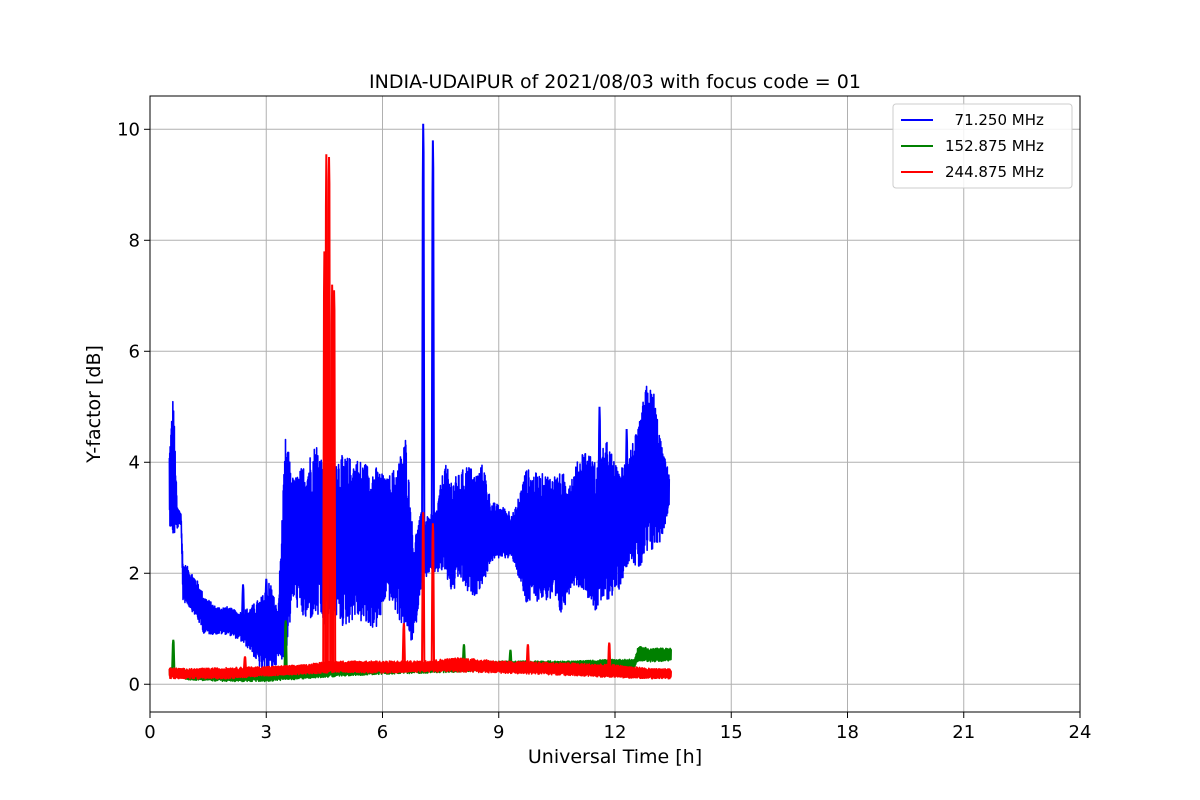 The width and height of the screenshot is (1200, 800). I want to click on y-tick-label: 8, so click(134, 240).